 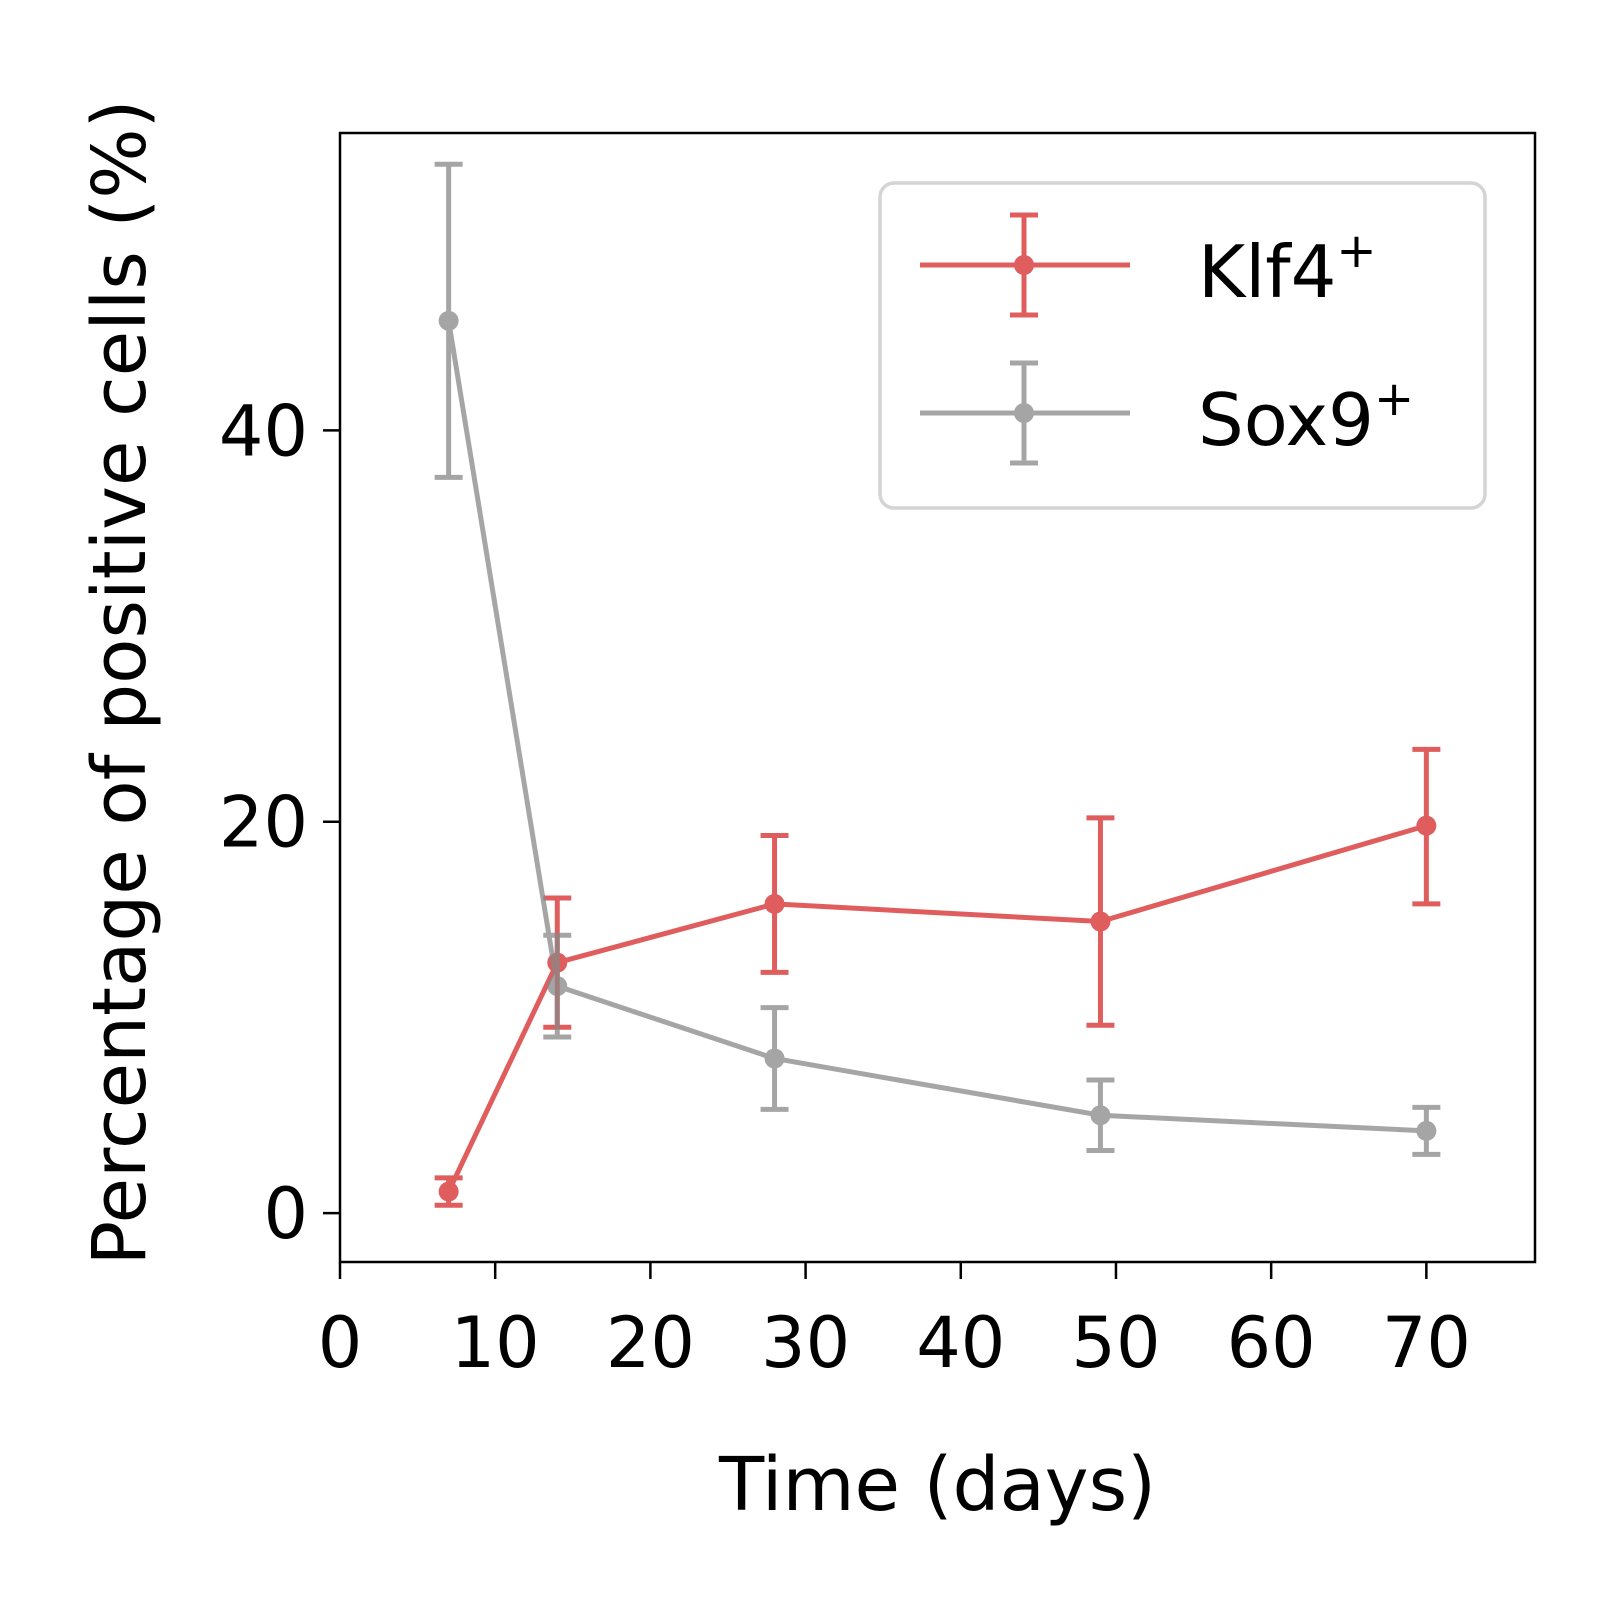 I want to click on x-axis: 0 10 20 30 40 50 60 70, so click(x=894, y=1323).